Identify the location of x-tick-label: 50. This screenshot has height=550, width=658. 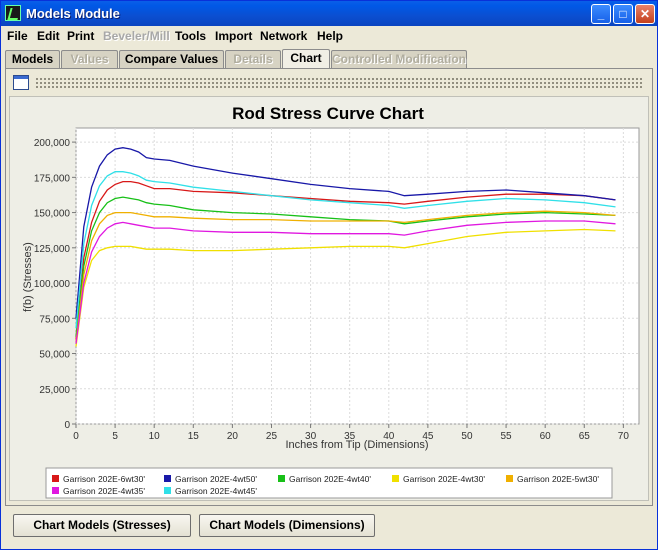
(467, 436).